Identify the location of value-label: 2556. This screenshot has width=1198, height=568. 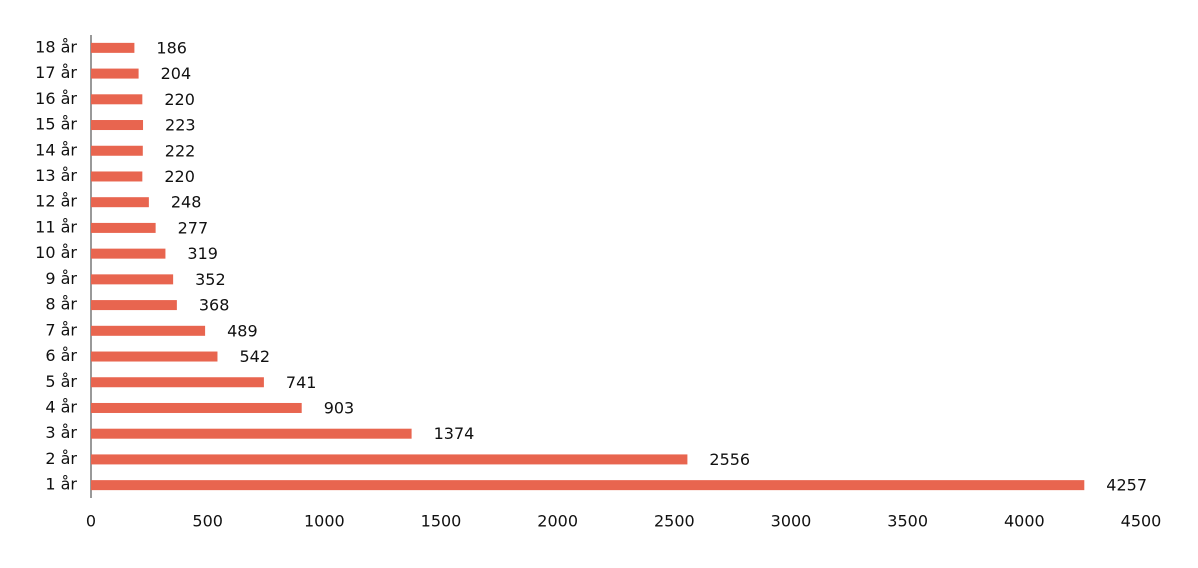
(729, 459).